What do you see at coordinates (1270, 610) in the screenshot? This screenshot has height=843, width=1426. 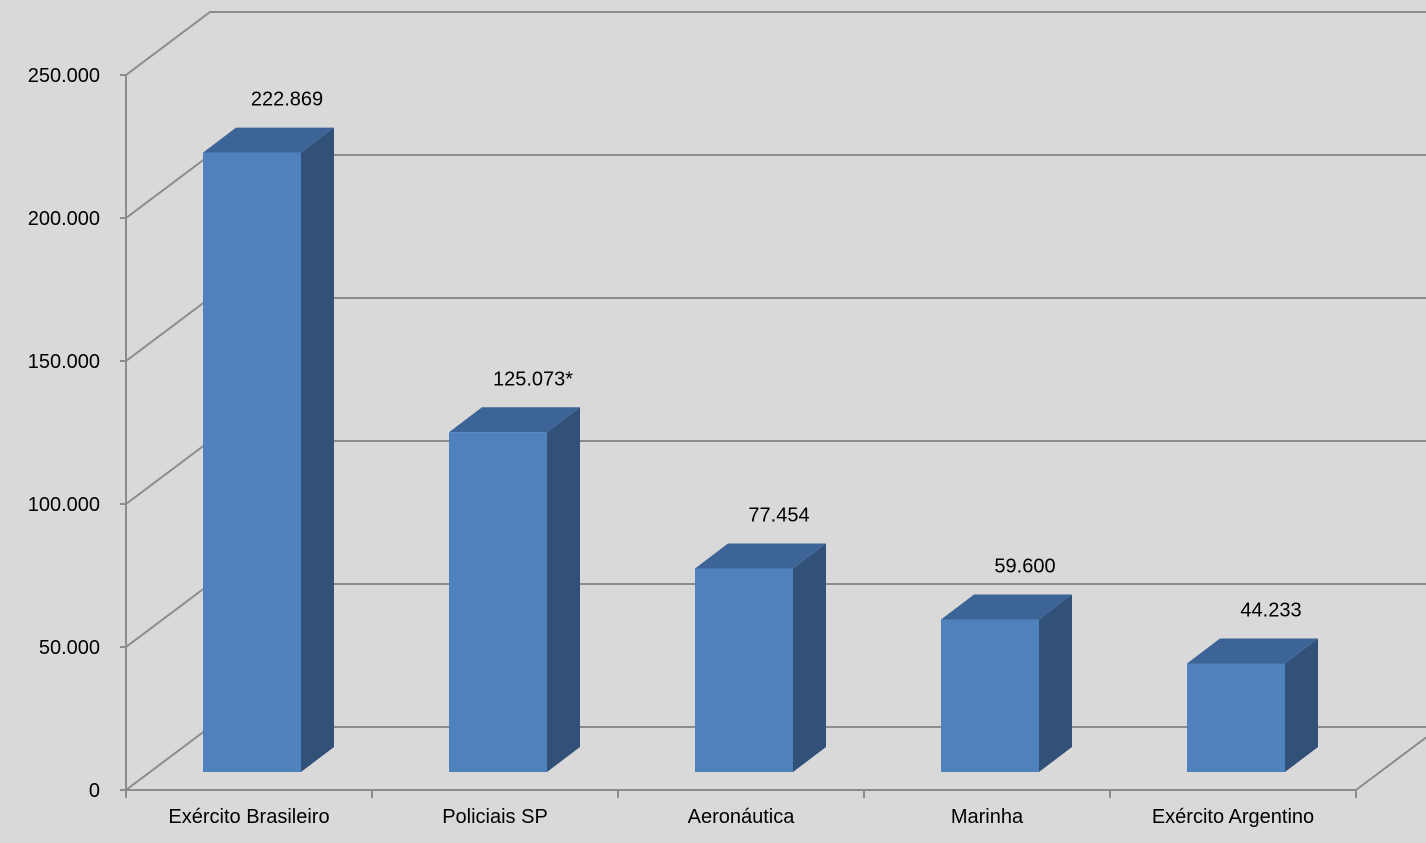 I see `data-label: 44.233` at bounding box center [1270, 610].